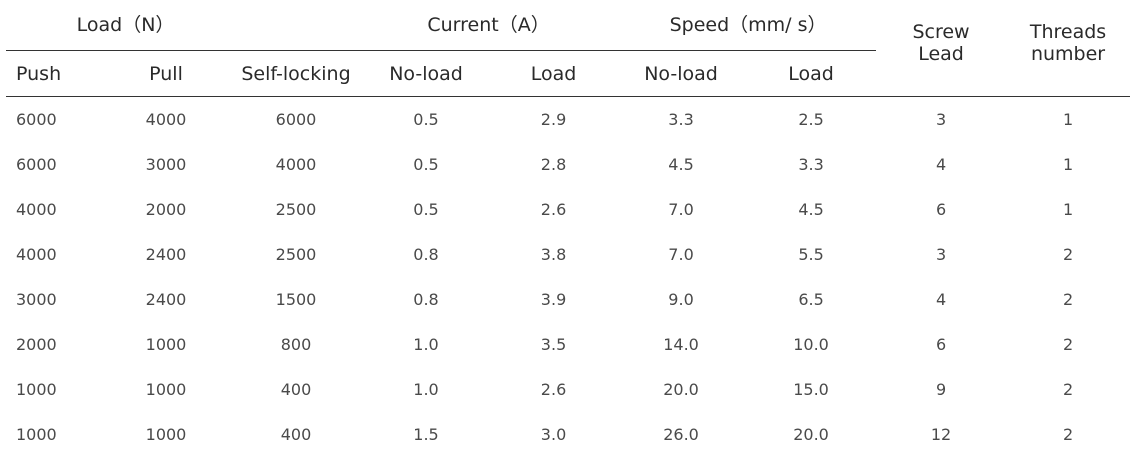 The width and height of the screenshot is (1134, 457). I want to click on cell-speed-load: 4.5, so click(811, 209).